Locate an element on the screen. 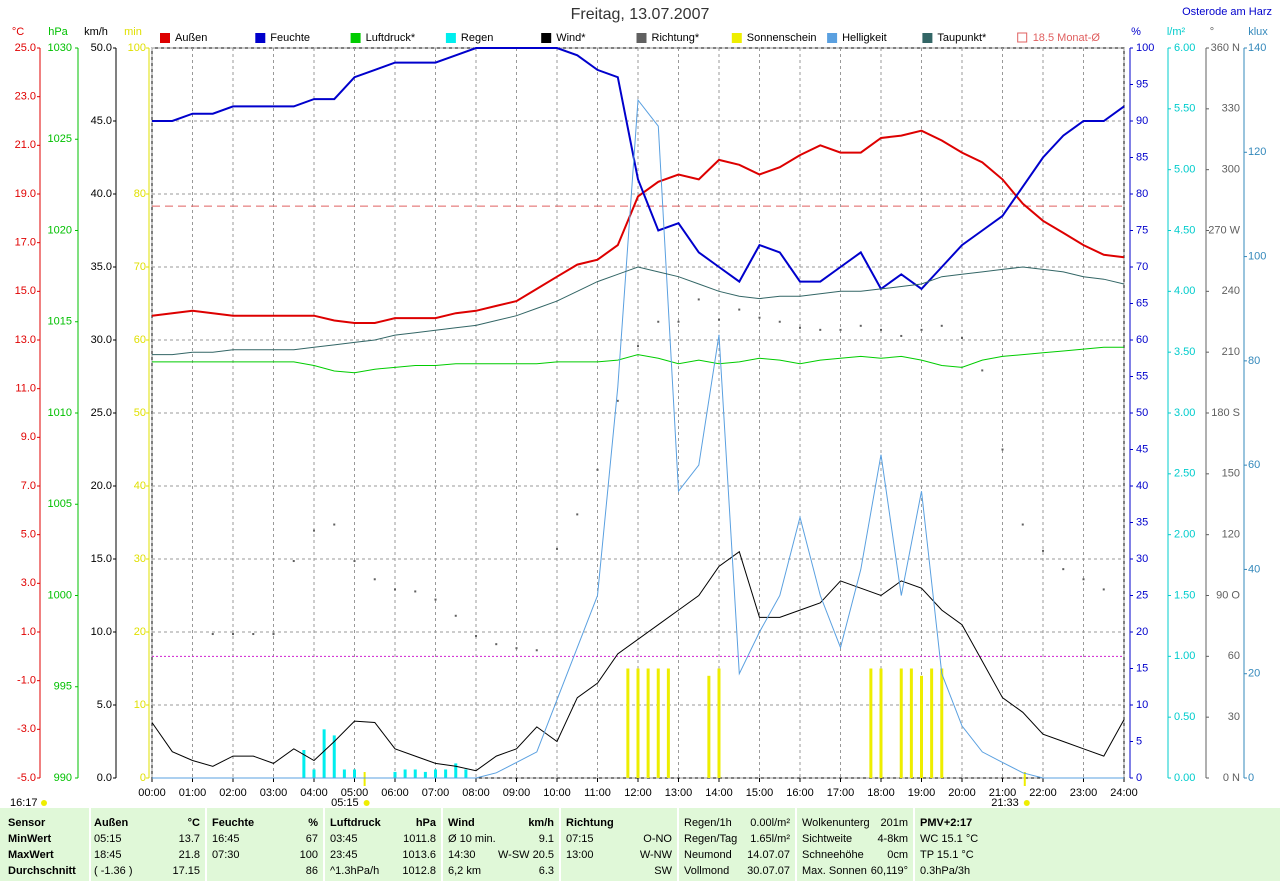 The image size is (1280, 881). cell-time: ( -1.36 ) is located at coordinates (113, 871).